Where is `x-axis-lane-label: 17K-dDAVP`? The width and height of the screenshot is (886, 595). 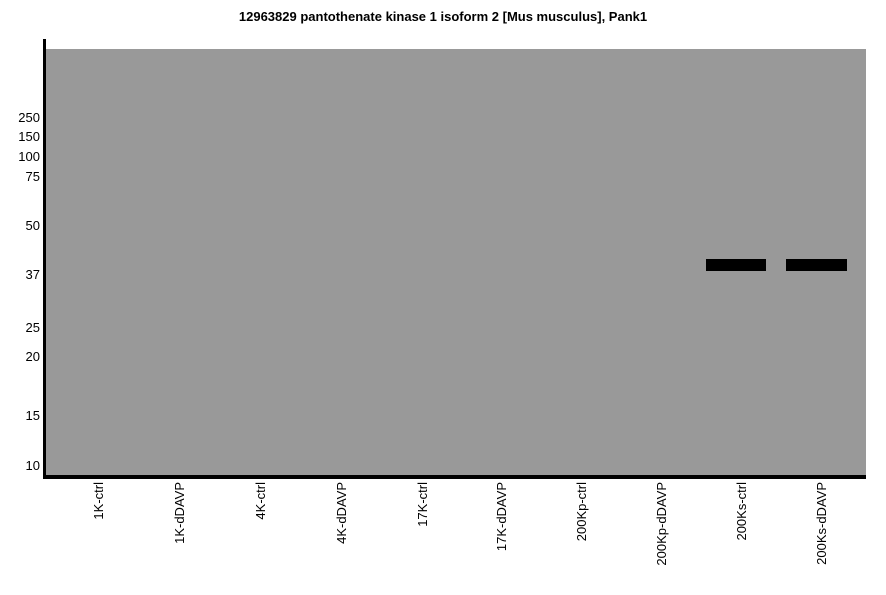 x-axis-lane-label: 17K-dDAVP is located at coordinates (501, 517).